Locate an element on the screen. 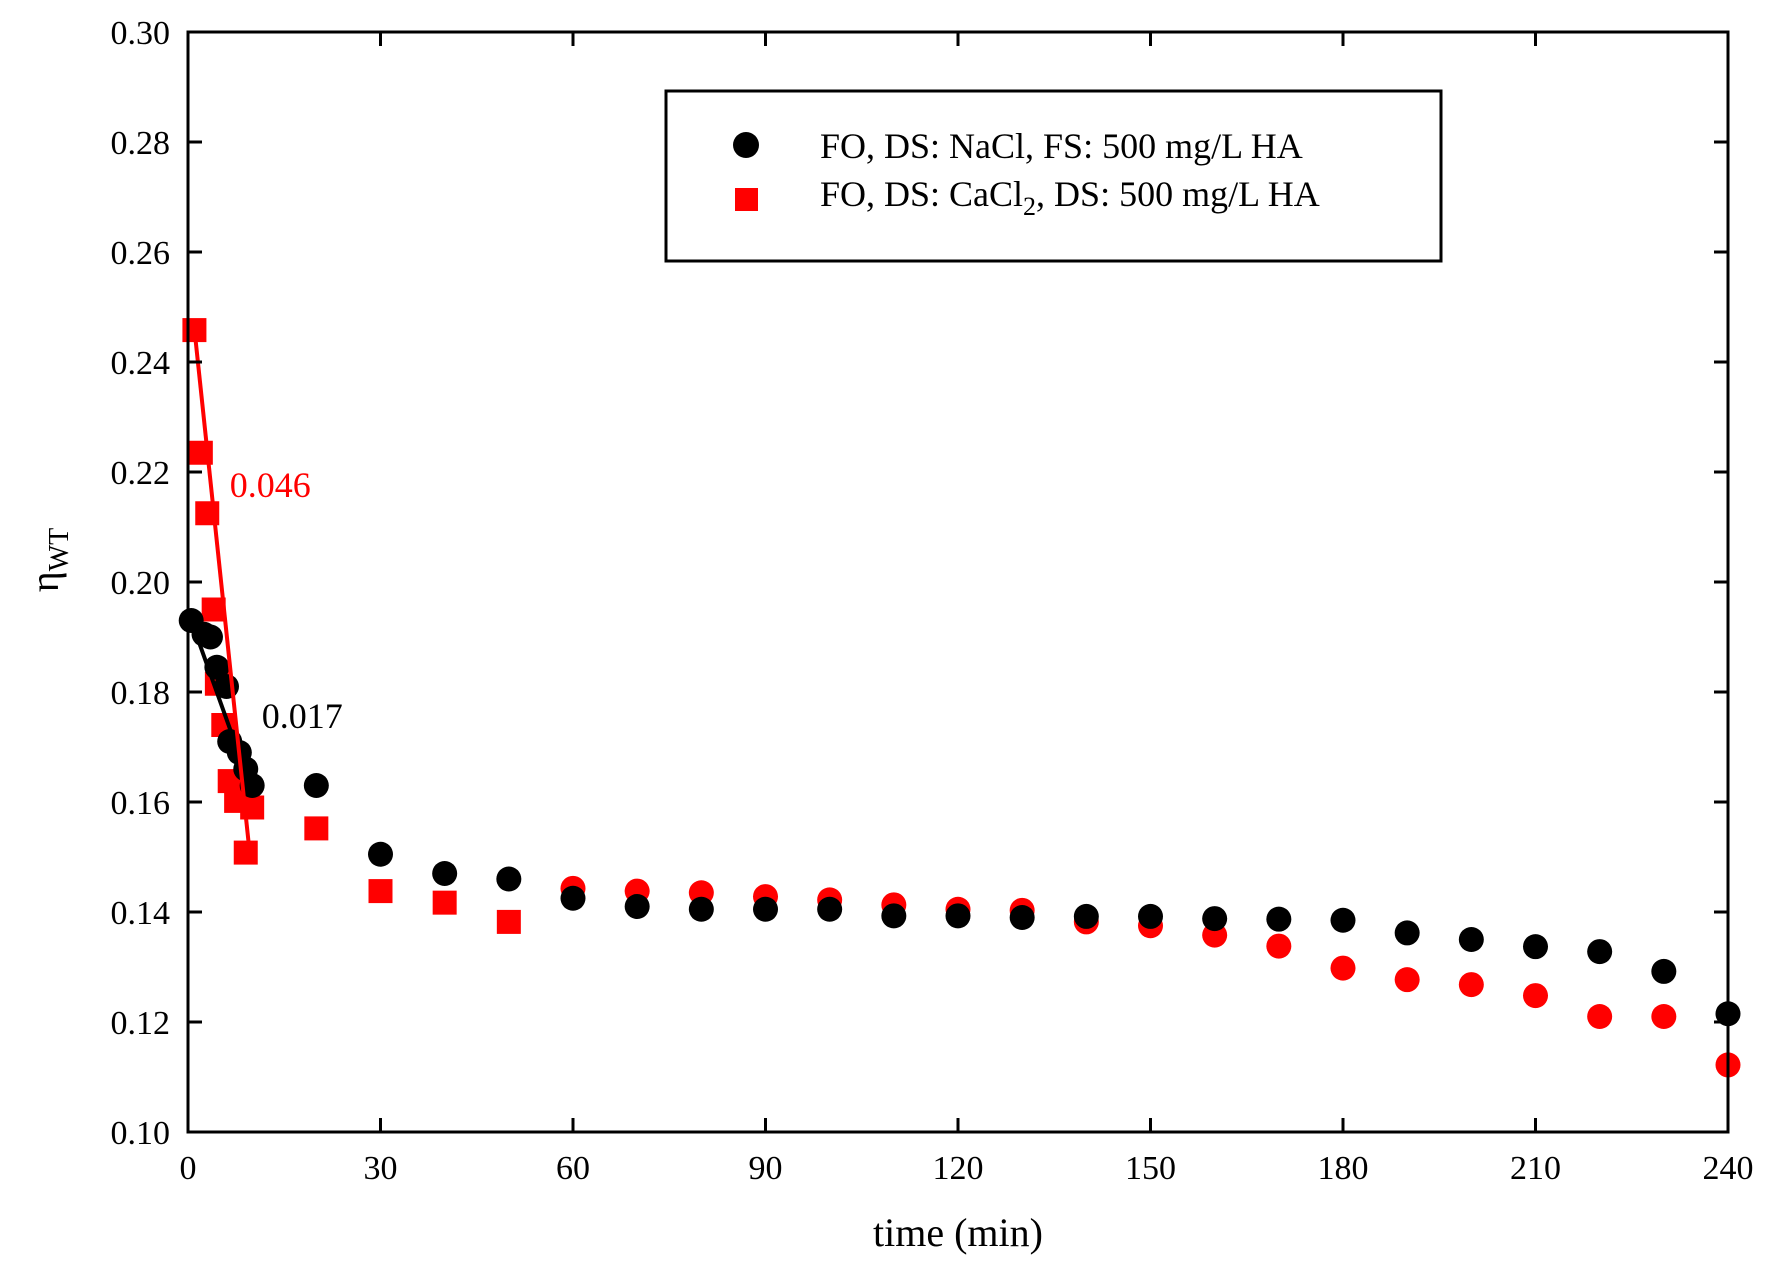 Image resolution: width=1766 pixels, height=1273 pixels. y-axis-title-main: η is located at coordinates (44, 581).